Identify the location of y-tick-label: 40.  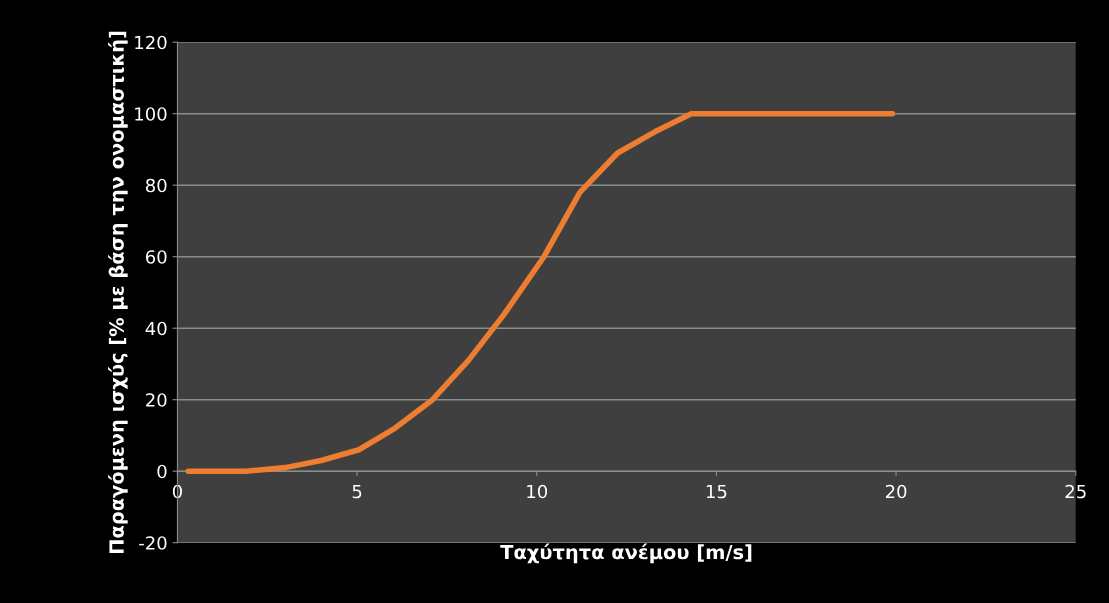
(156, 328).